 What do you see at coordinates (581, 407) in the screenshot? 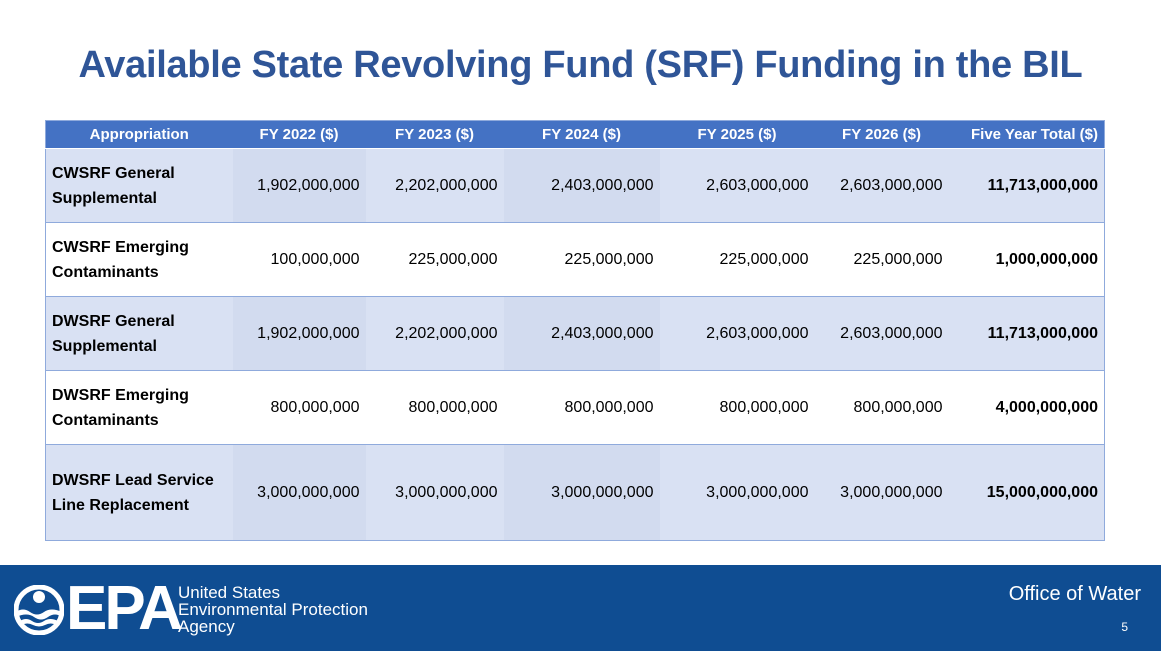
I see `cell-fy2024: 800,000,000` at bounding box center [581, 407].